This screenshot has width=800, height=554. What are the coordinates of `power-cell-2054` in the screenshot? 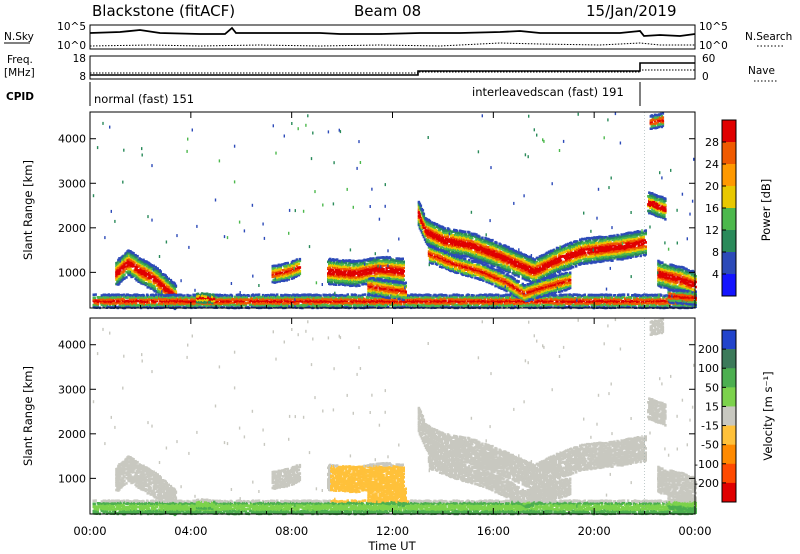 It's located at (376, 300).